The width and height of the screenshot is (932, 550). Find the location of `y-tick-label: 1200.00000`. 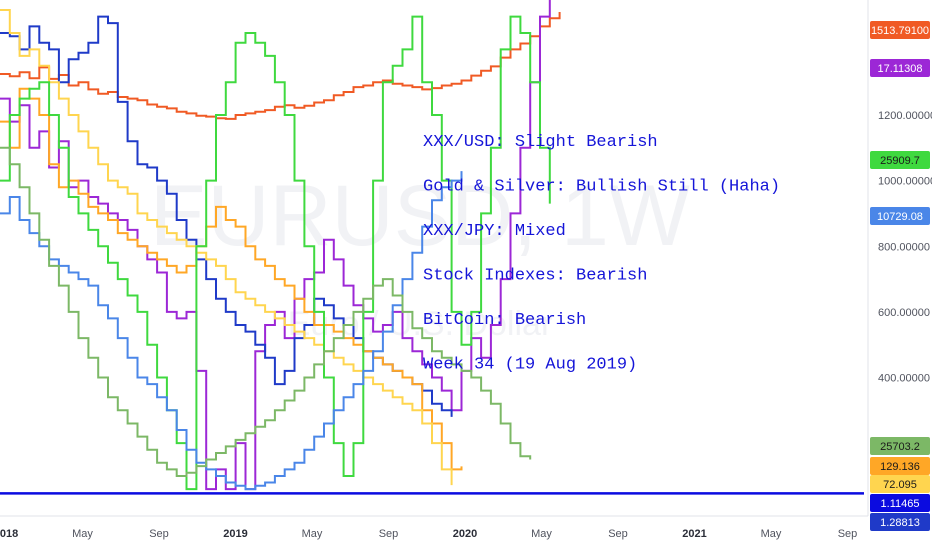

y-tick-label: 1200.00000 is located at coordinates (905, 116).